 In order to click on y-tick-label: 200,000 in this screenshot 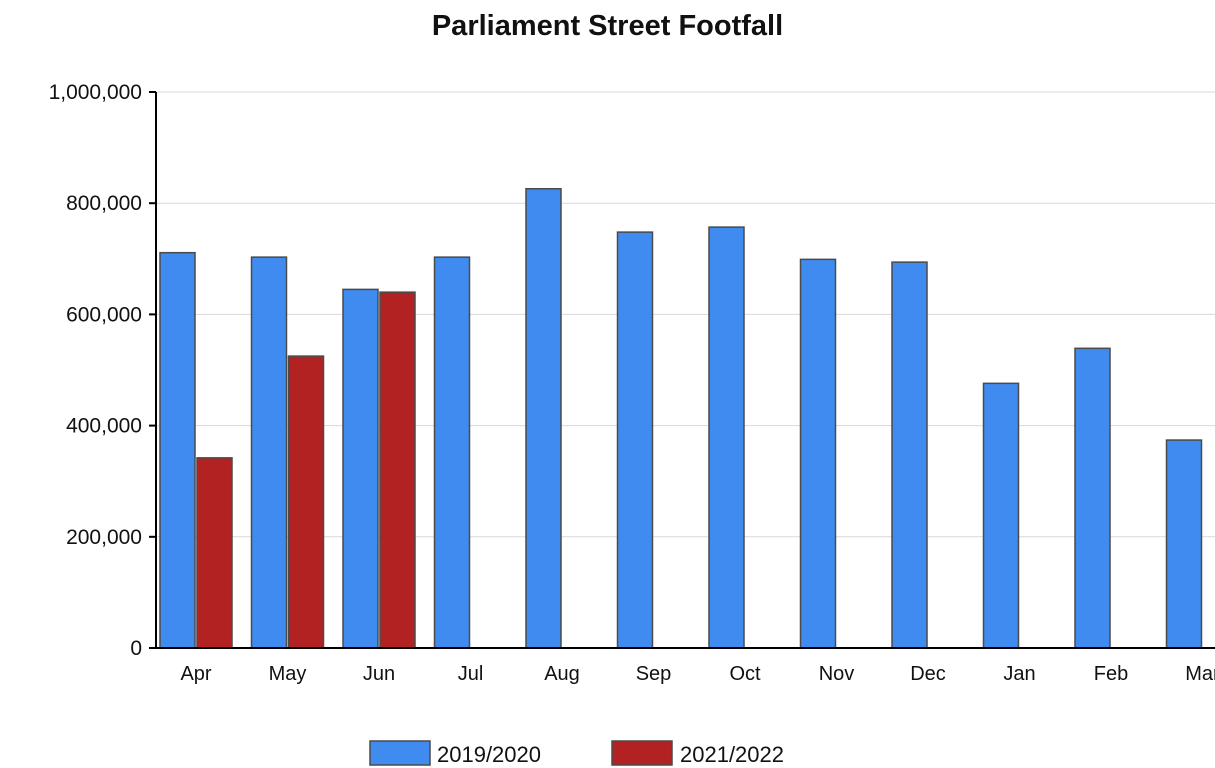, I will do `click(104, 537)`.